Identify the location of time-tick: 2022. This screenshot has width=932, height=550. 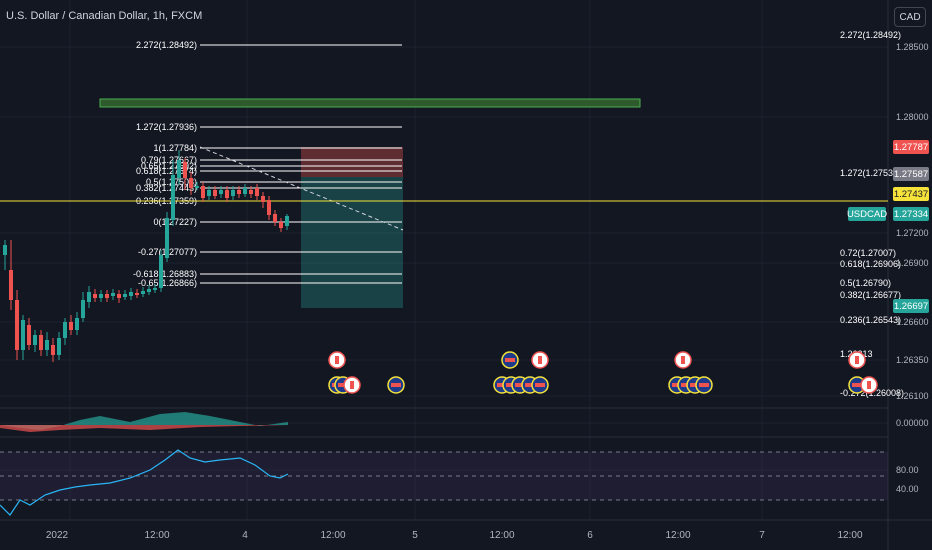
(57, 535).